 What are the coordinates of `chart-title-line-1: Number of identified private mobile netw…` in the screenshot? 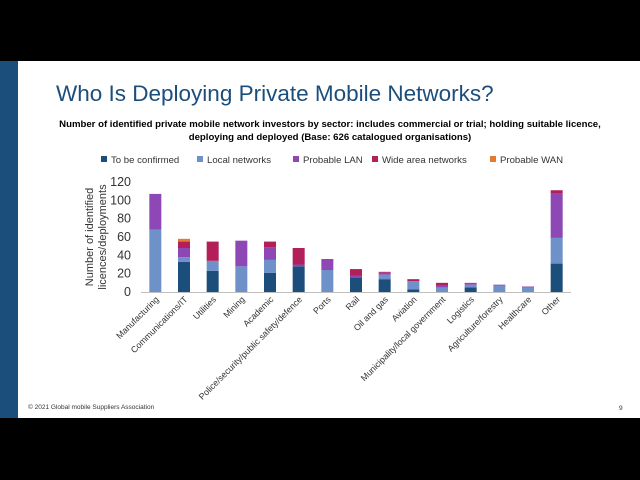 It's located at (330, 124).